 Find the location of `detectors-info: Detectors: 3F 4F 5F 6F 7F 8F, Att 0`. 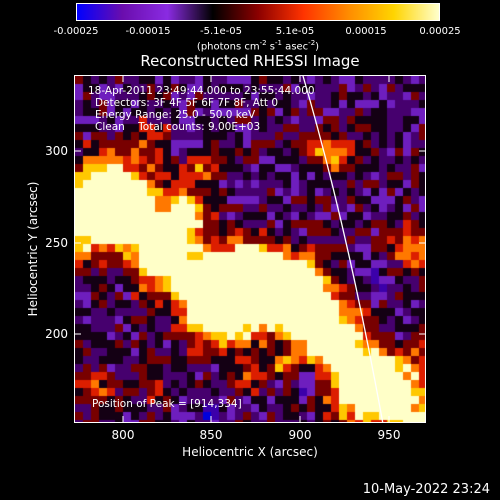

detectors-info: Detectors: 3F 4F 5F 6F 7F 8F, Att 0 is located at coordinates (187, 103).